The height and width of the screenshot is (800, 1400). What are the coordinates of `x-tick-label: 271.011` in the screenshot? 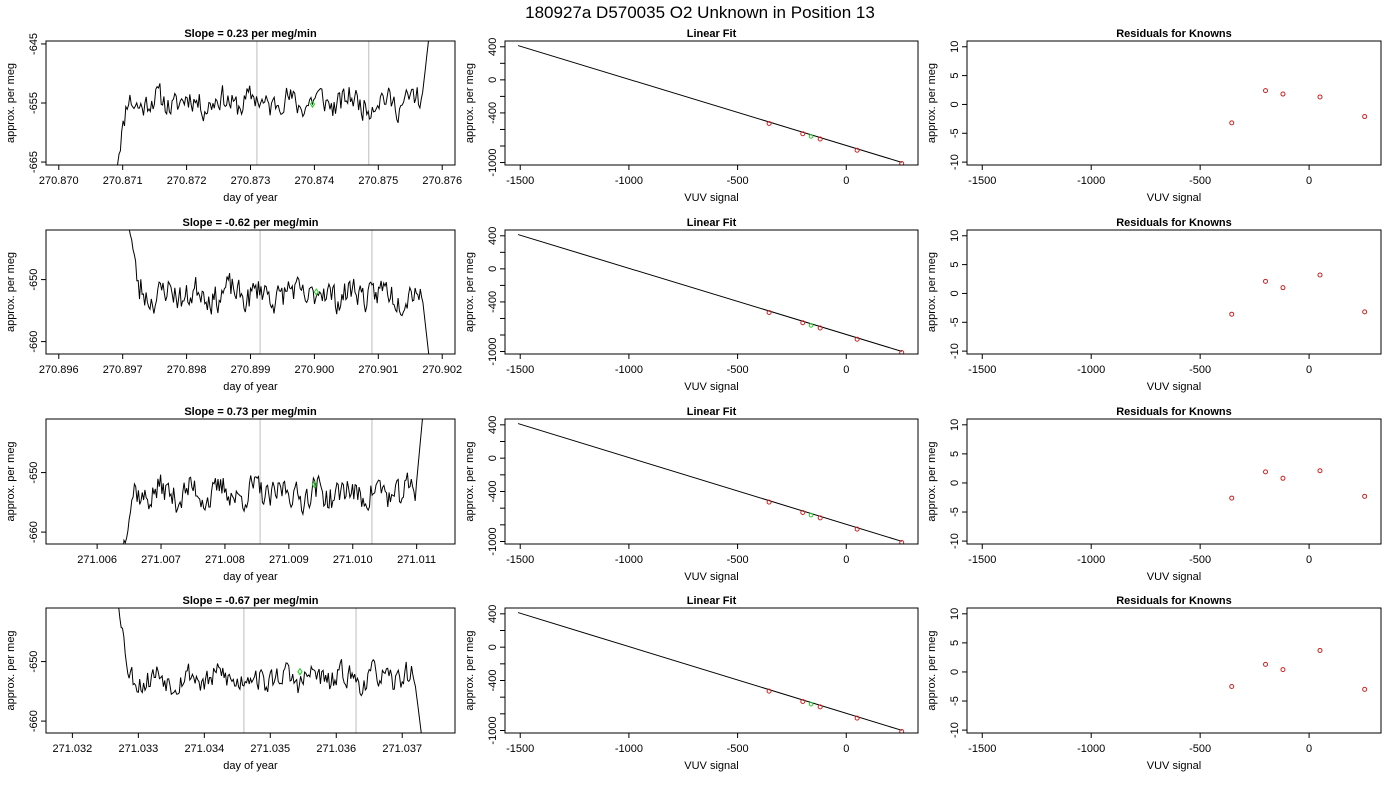 It's located at (416, 560).